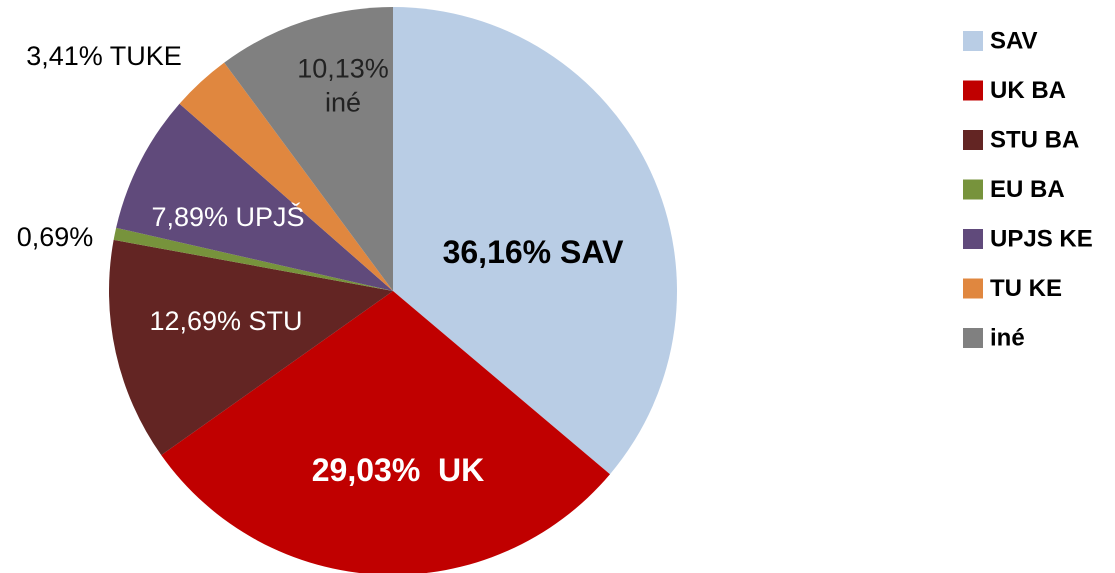  What do you see at coordinates (1041, 238) in the screenshot?
I see `legend-label: UPJS KE` at bounding box center [1041, 238].